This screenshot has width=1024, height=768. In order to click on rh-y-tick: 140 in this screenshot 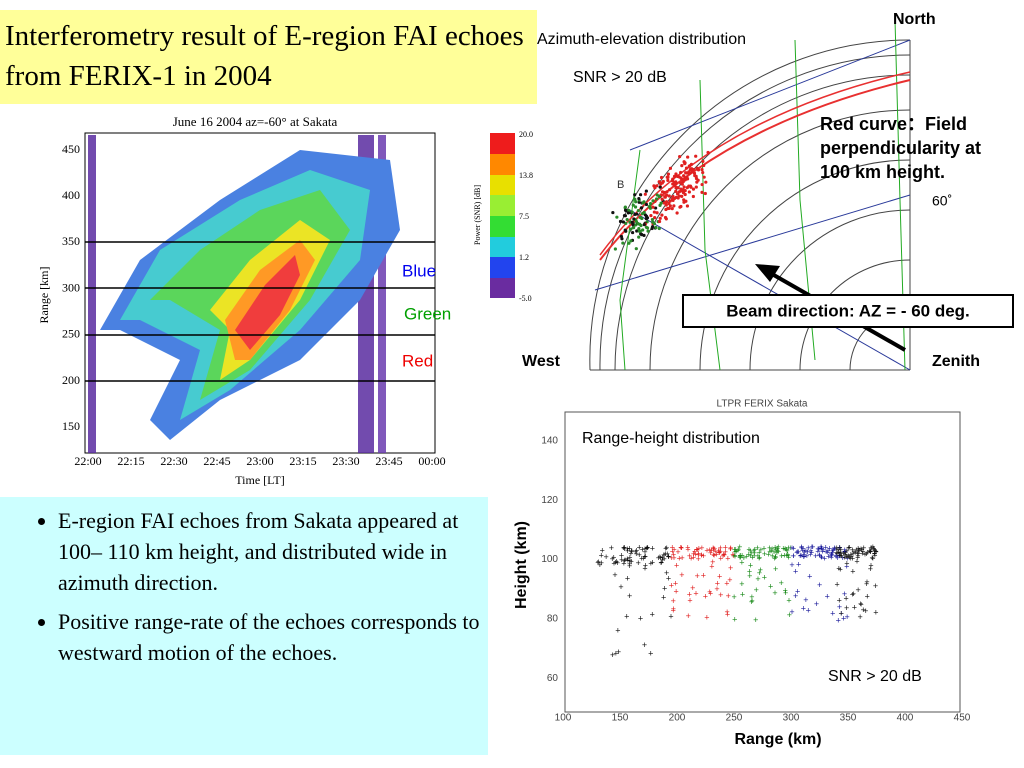, I will do `click(549, 441)`.